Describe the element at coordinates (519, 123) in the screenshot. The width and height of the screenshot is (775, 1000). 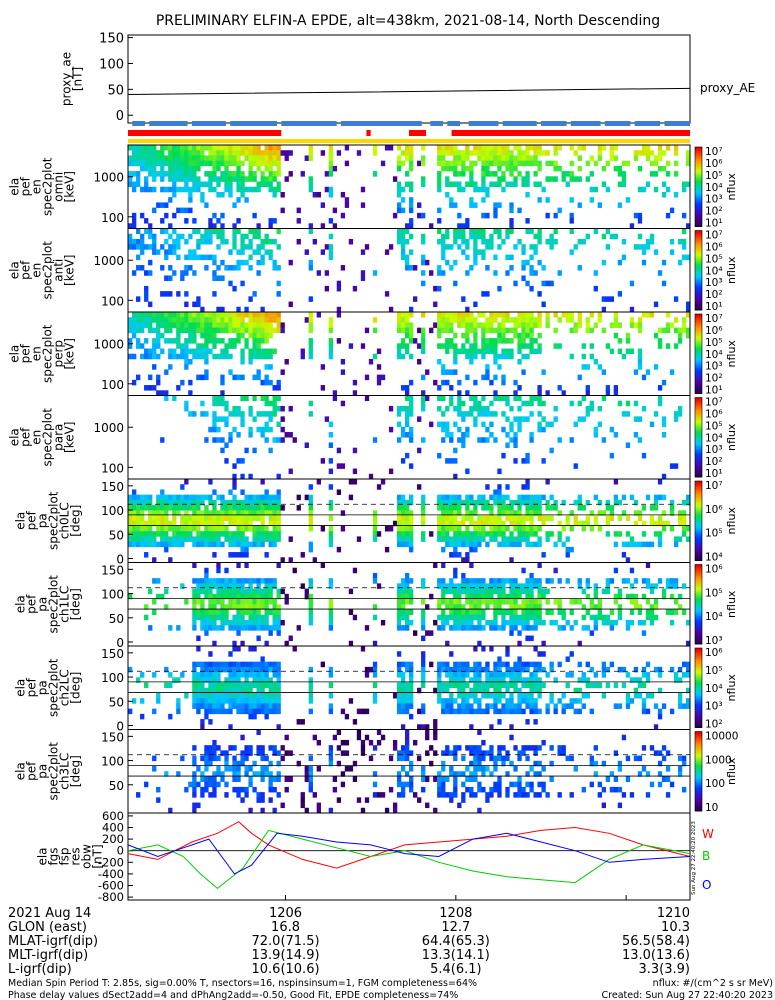
I see `flag-bar-blue` at that location.